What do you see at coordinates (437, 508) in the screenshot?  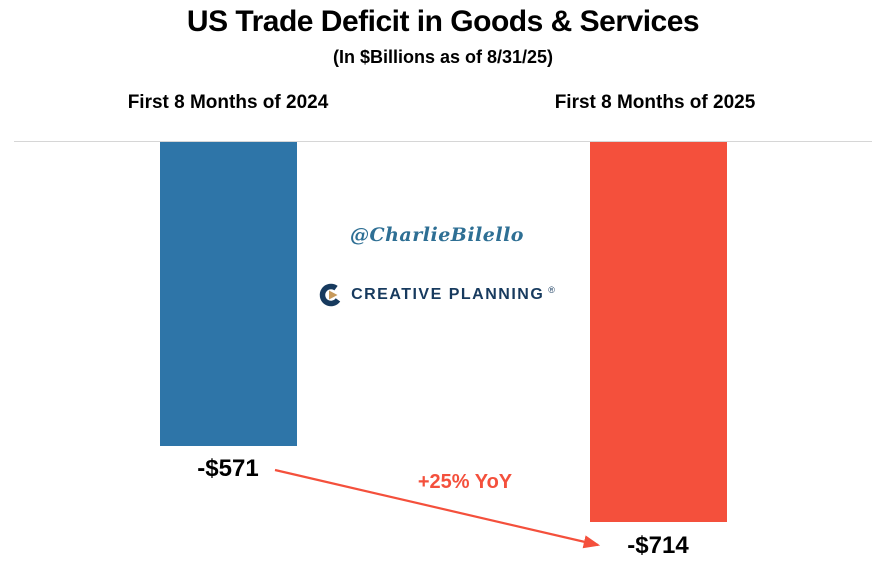 I see `yoy-arrow` at bounding box center [437, 508].